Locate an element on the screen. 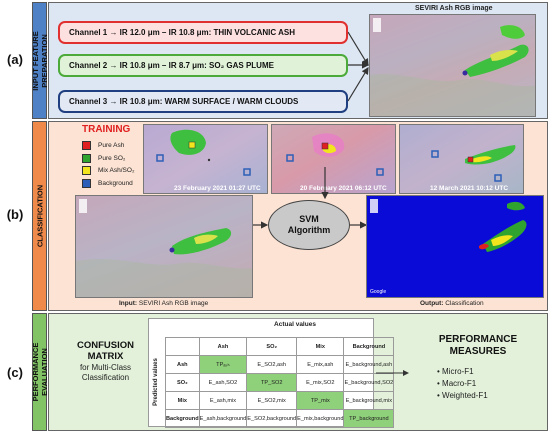 This screenshot has height=433, width=550. output-caption: Output: Classification is located at coordinates (452, 303).